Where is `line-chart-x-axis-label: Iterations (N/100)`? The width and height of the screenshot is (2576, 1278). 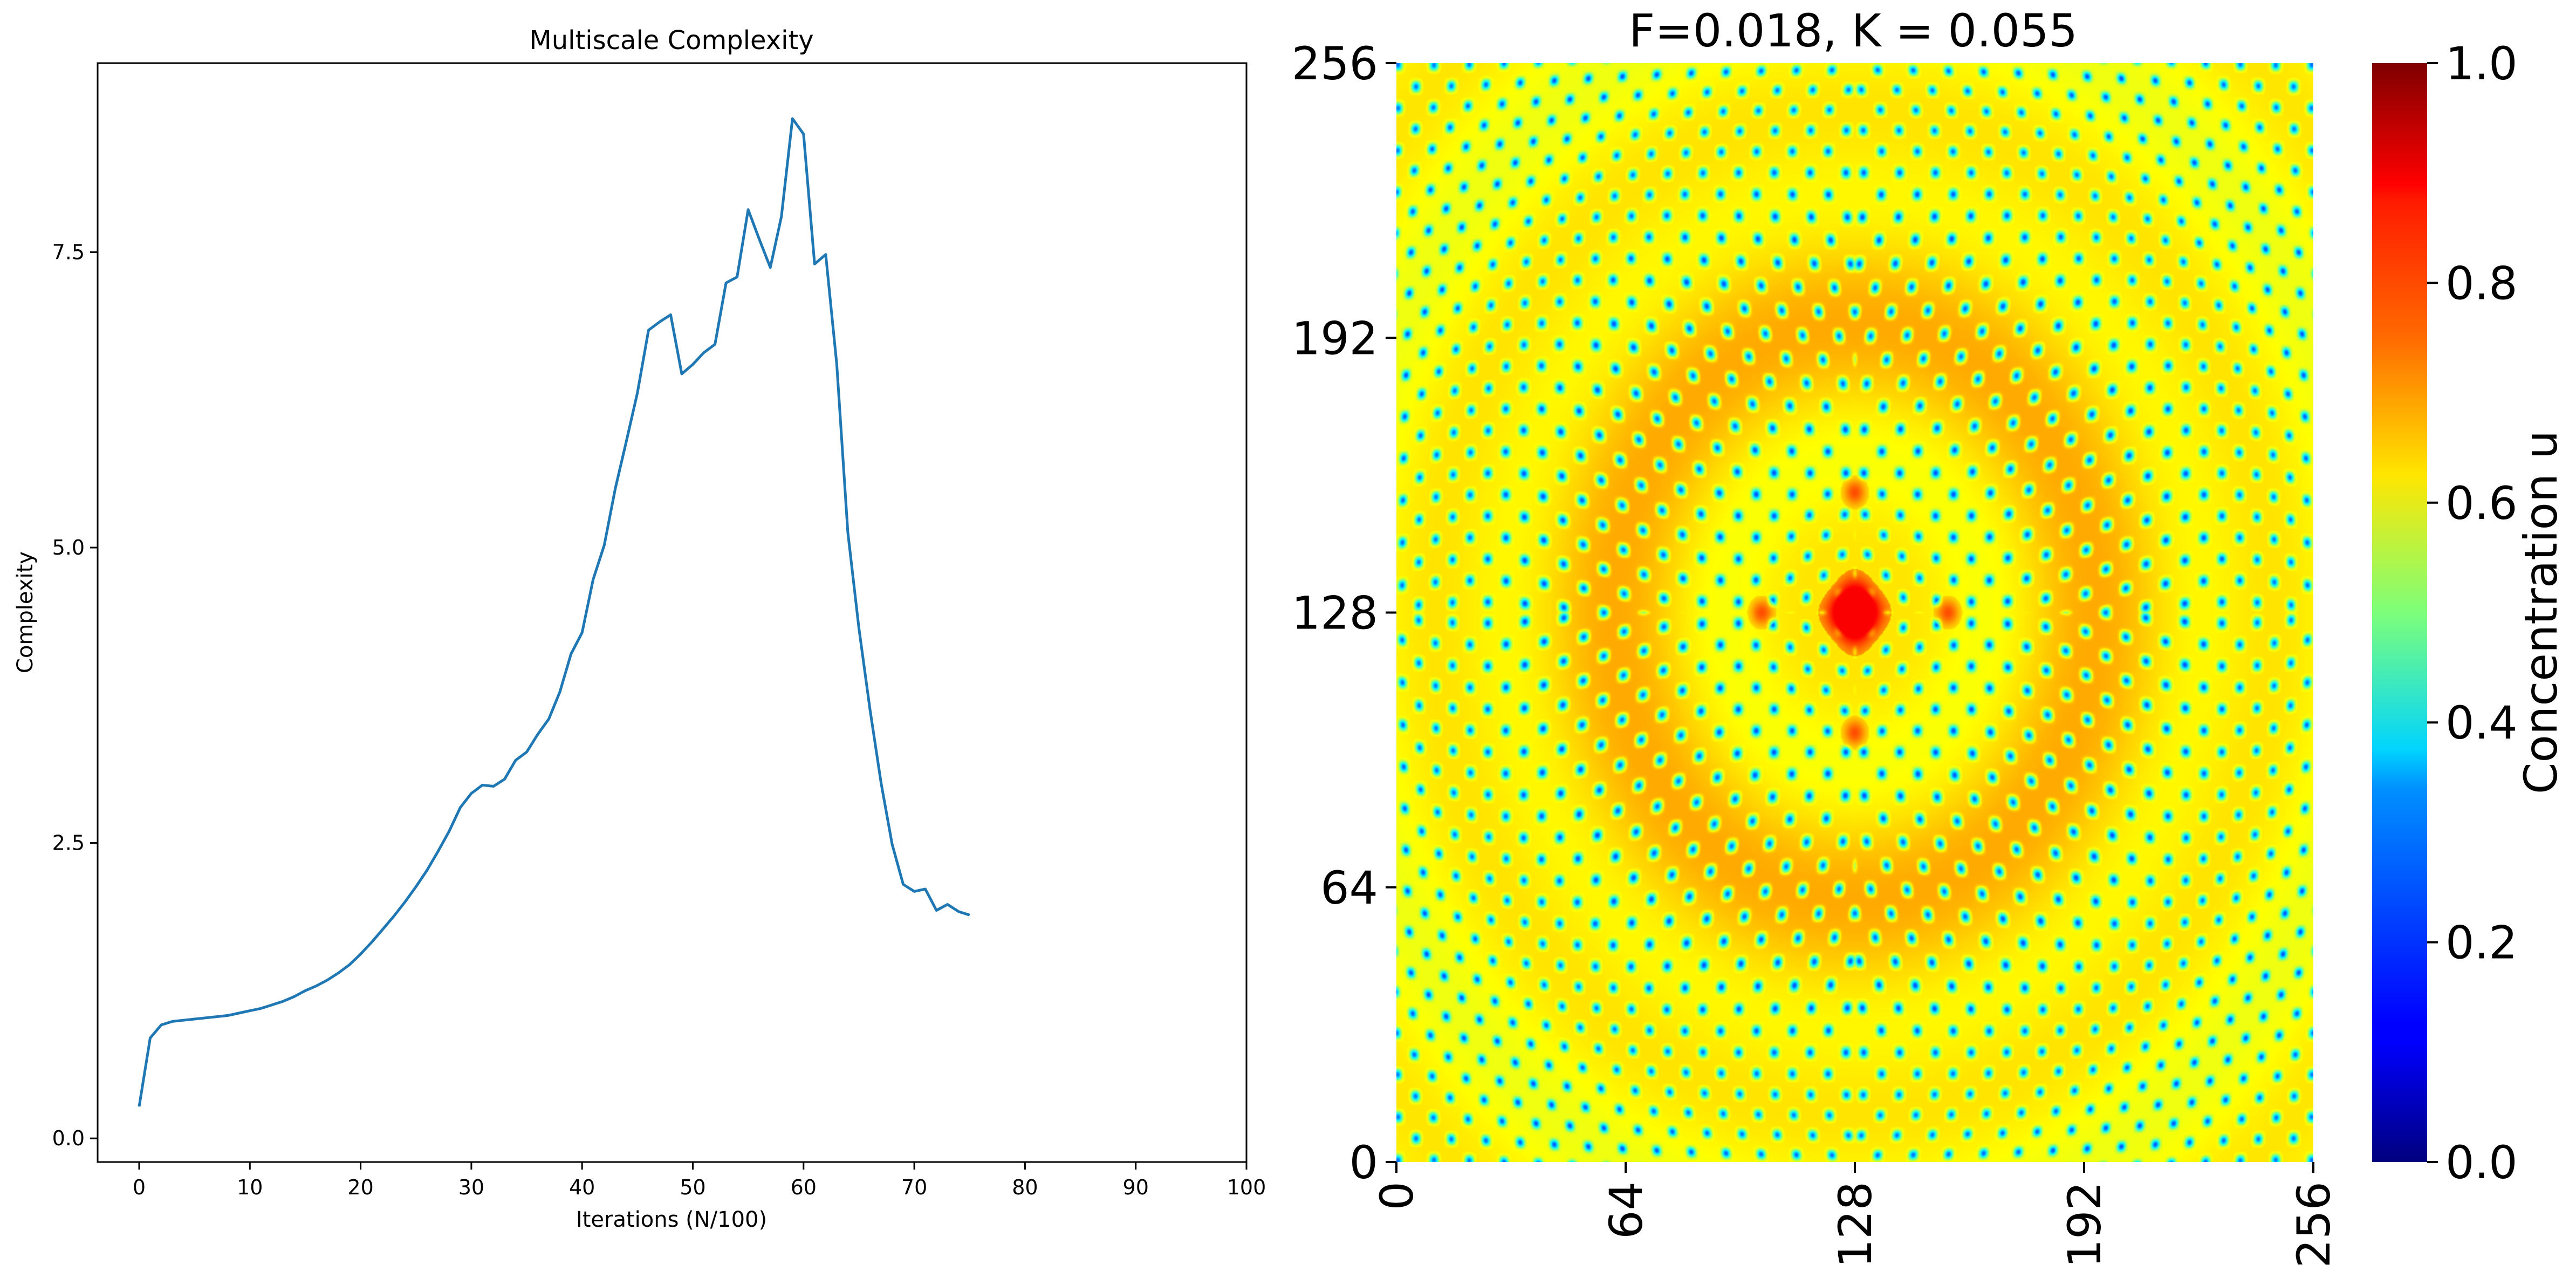 line-chart-x-axis-label: Iterations (N/100) is located at coordinates (672, 1219).